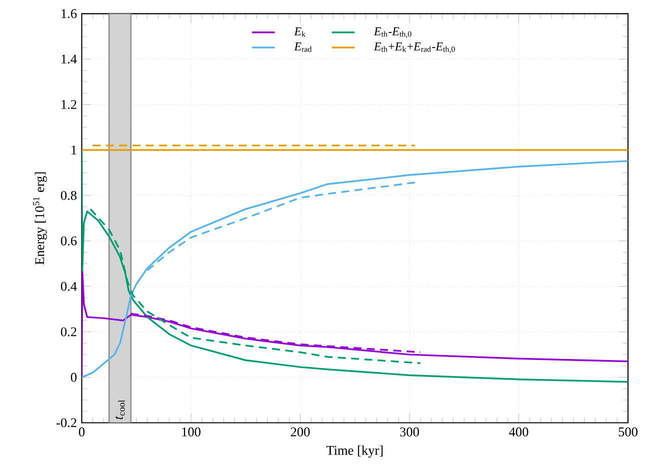 The width and height of the screenshot is (659, 475). Describe the element at coordinates (393, 32) in the screenshot. I see `legend-label: E$_{th}$-E$_{th,0}$` at that location.